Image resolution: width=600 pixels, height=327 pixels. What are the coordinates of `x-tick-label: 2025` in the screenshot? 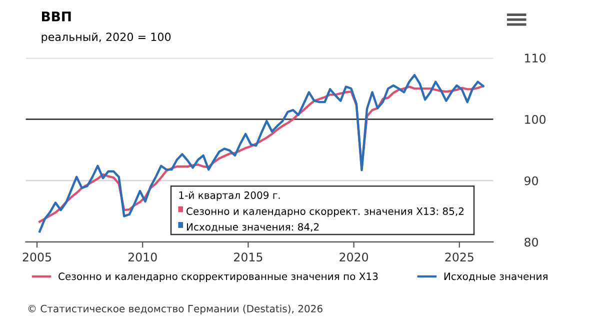 It's located at (459, 257).